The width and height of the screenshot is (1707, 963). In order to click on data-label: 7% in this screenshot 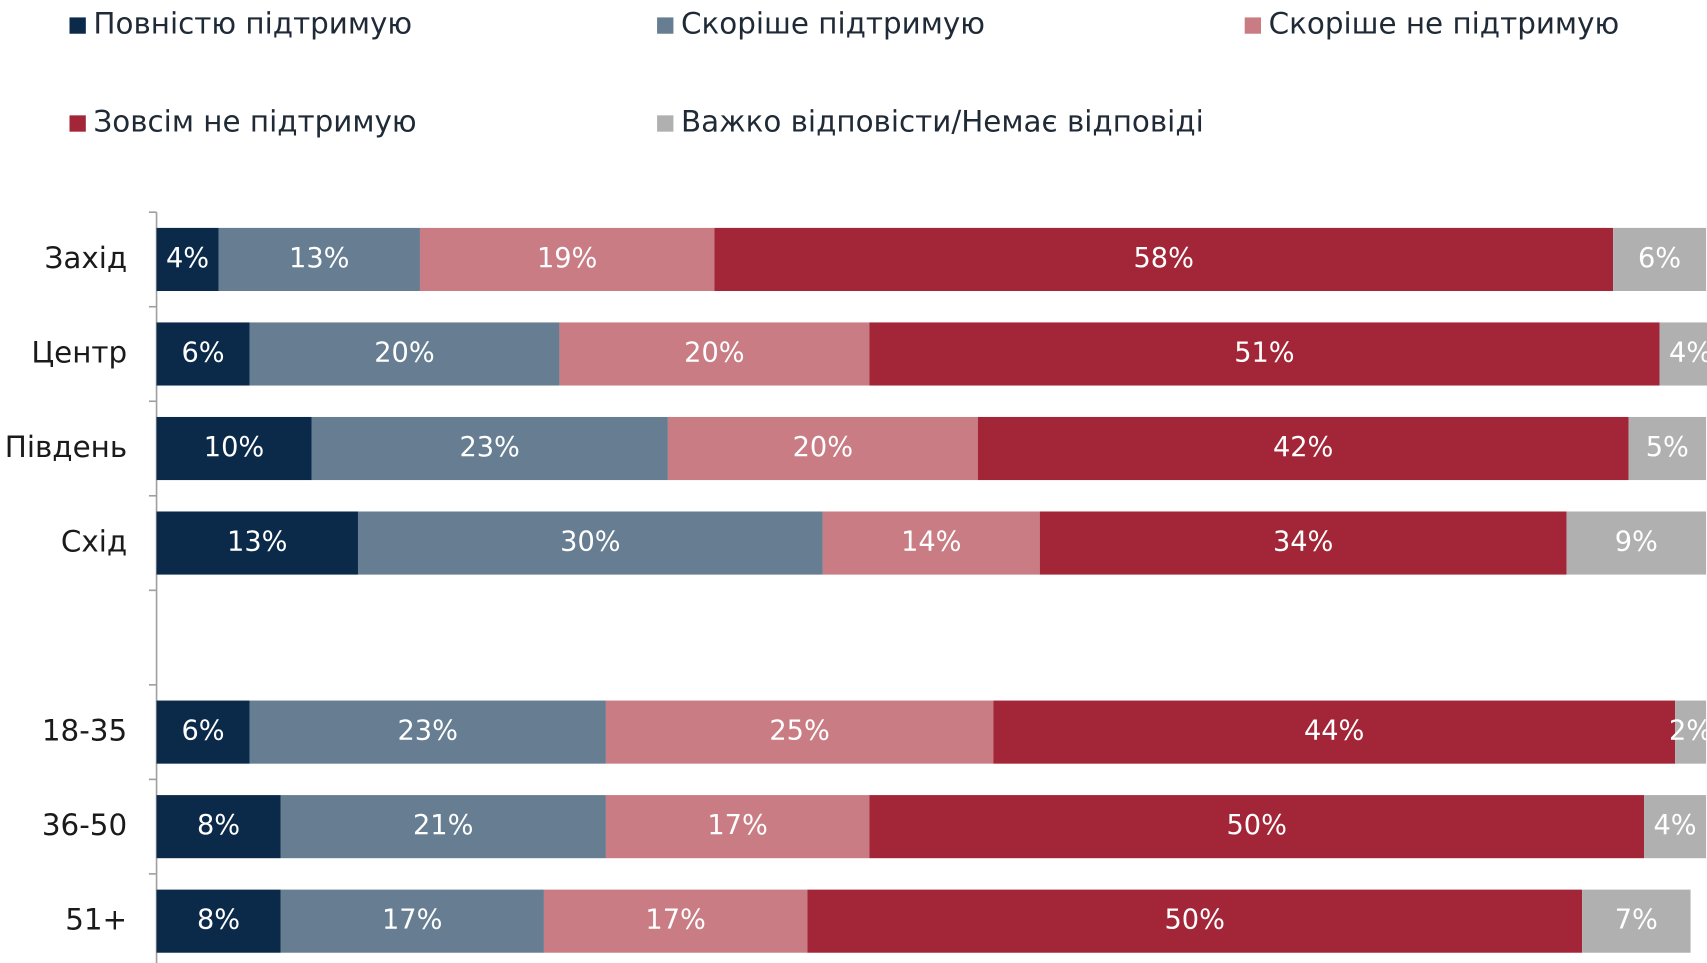, I will do `click(1636, 920)`.